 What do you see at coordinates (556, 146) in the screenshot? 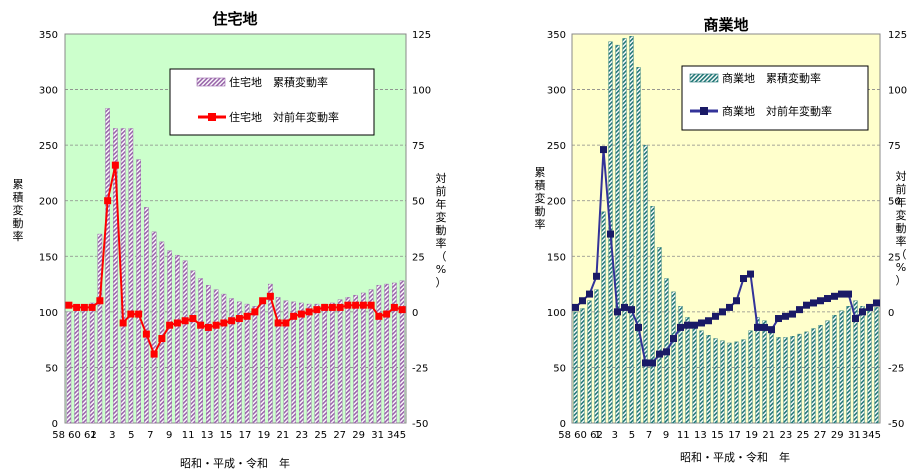
I see `left-tick-label: 250` at bounding box center [556, 146].